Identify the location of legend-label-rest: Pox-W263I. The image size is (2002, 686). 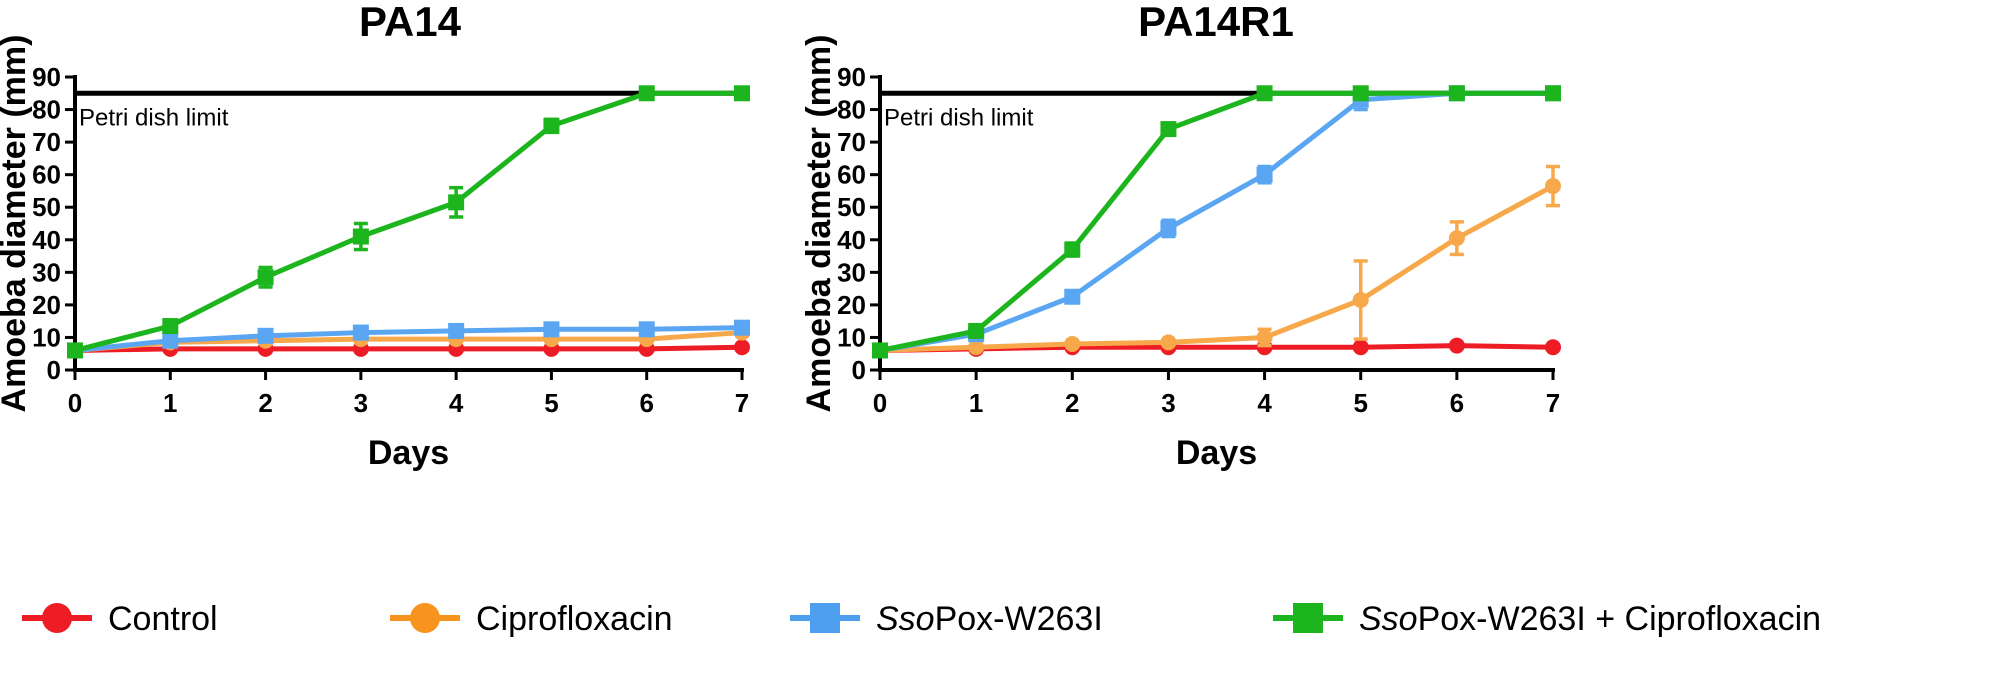
(1019, 619).